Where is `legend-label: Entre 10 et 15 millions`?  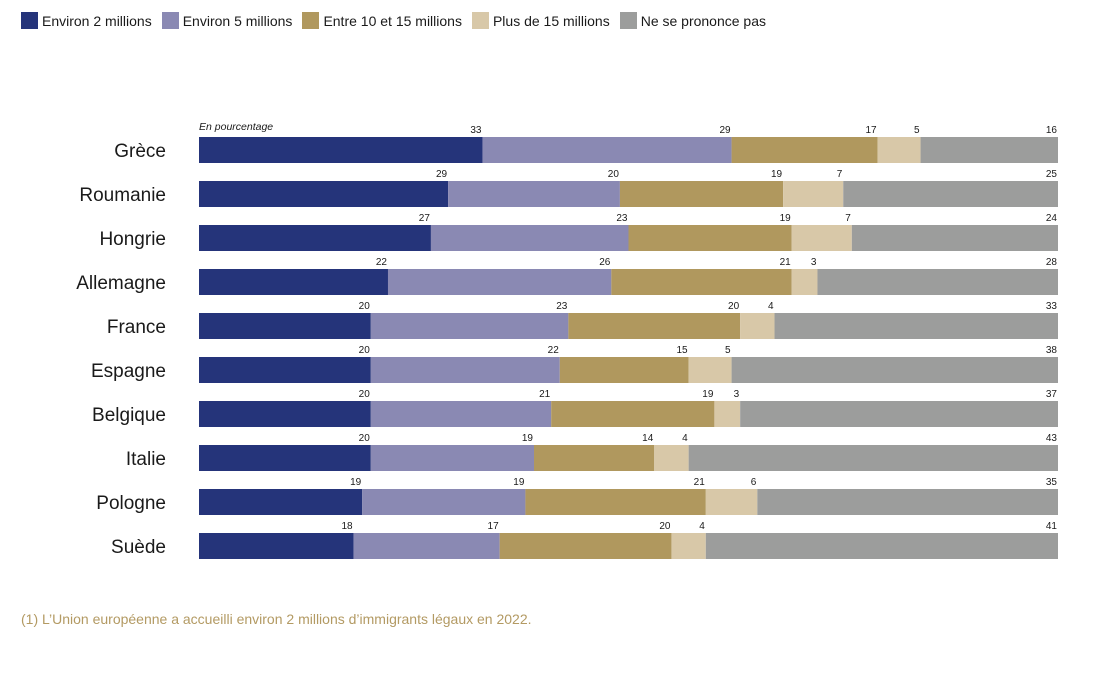 legend-label: Entre 10 et 15 millions is located at coordinates (392, 20).